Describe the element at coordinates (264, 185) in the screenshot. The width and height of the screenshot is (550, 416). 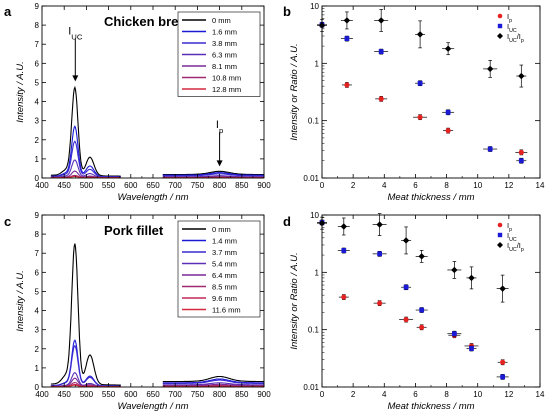
I see `x-tick-label: 900` at that location.